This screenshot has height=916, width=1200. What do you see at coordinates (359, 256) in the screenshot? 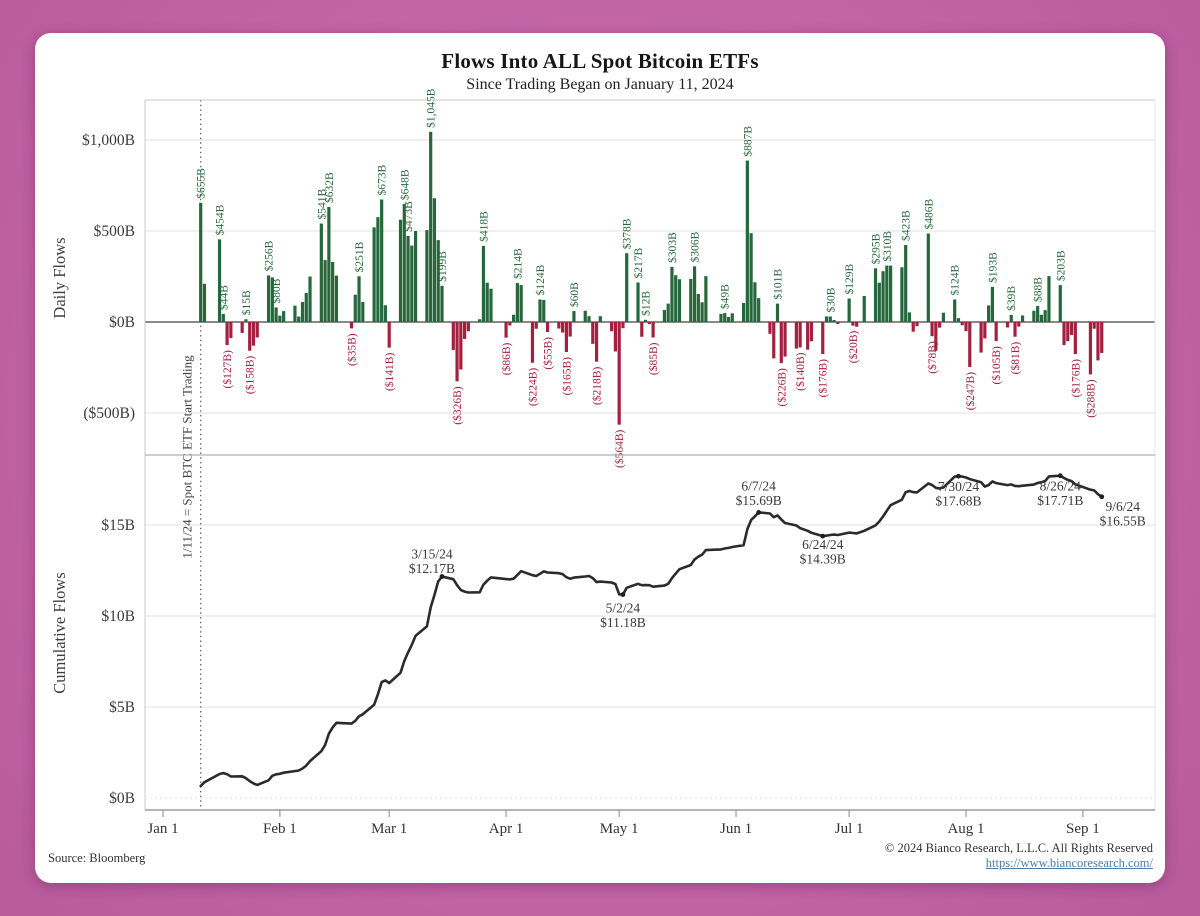
I see `bar-value-label: $251B` at bounding box center [359, 256].